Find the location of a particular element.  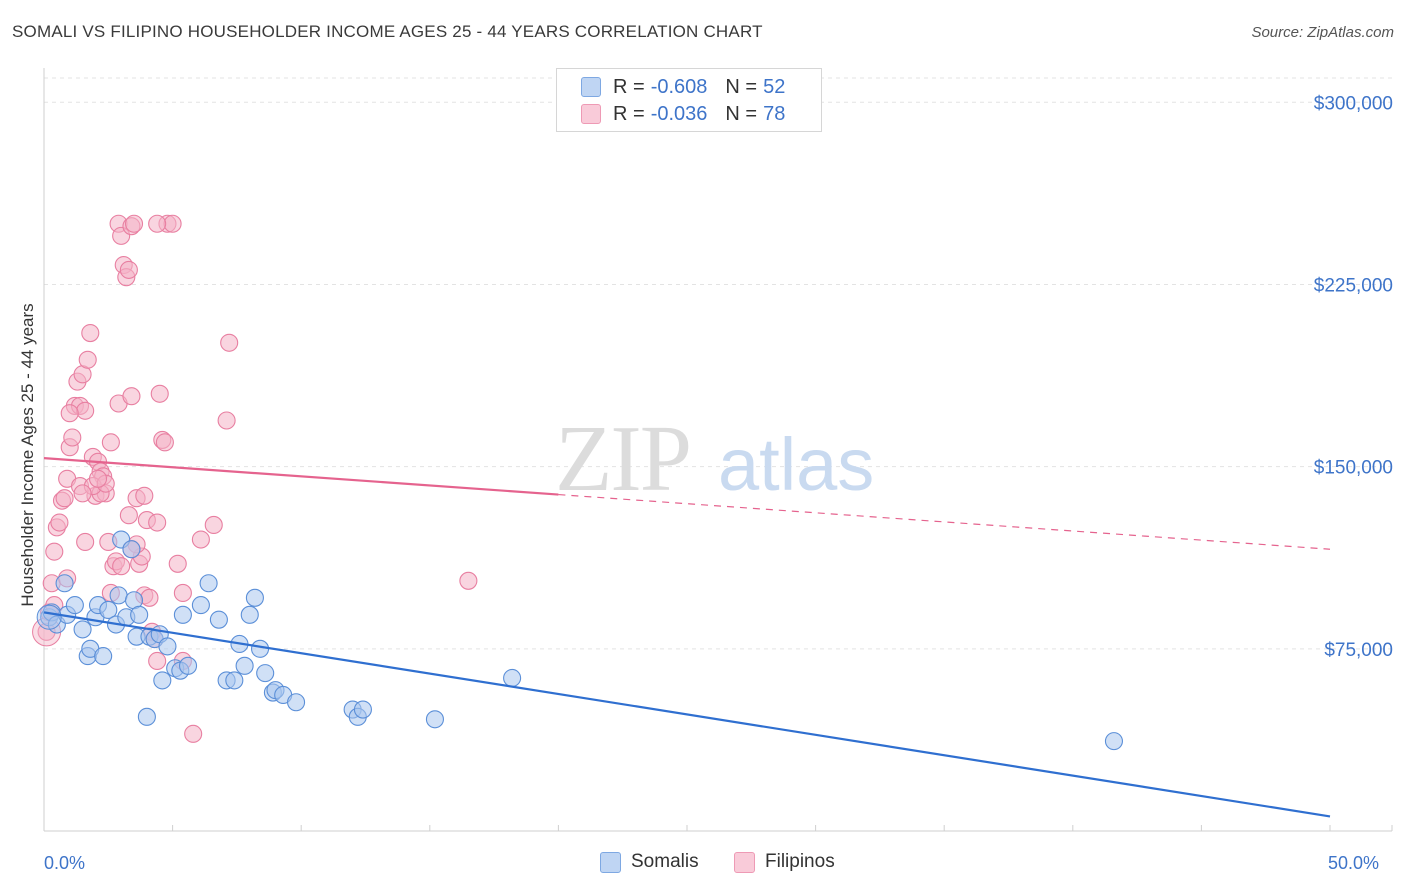

somalis-legend-swatch is located at coordinates (610, 862).